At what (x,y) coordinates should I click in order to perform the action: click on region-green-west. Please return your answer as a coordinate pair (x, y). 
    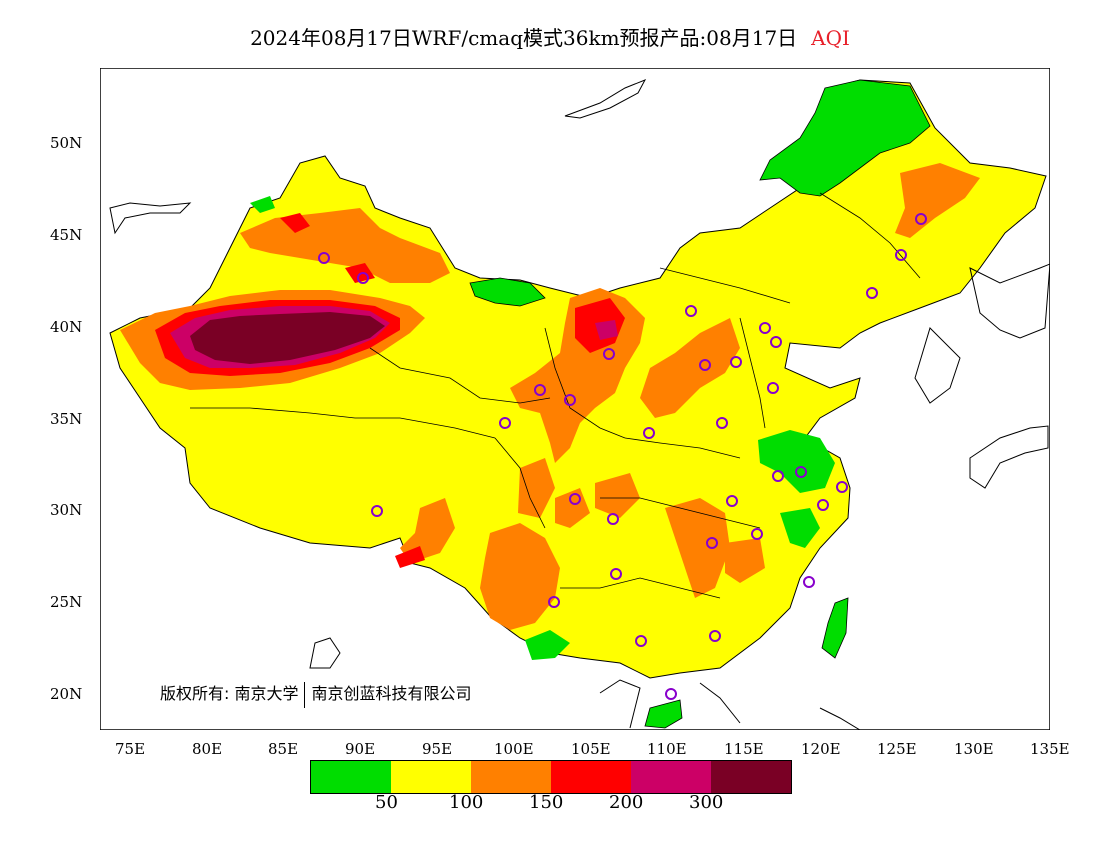
    Looking at the image, I should click on (262, 204).